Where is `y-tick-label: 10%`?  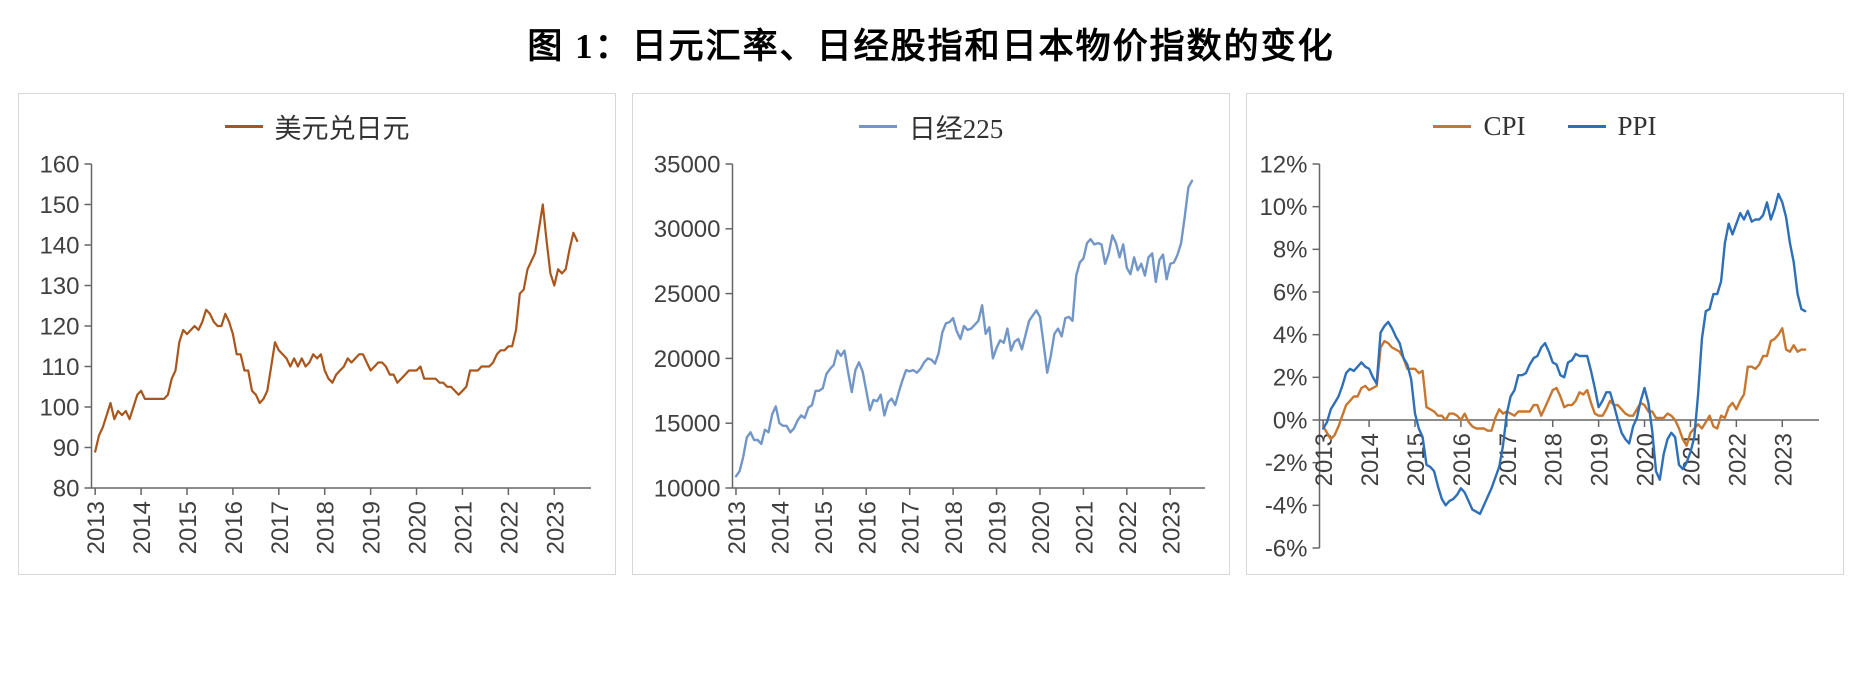
y-tick-label: 10% is located at coordinates (1283, 207).